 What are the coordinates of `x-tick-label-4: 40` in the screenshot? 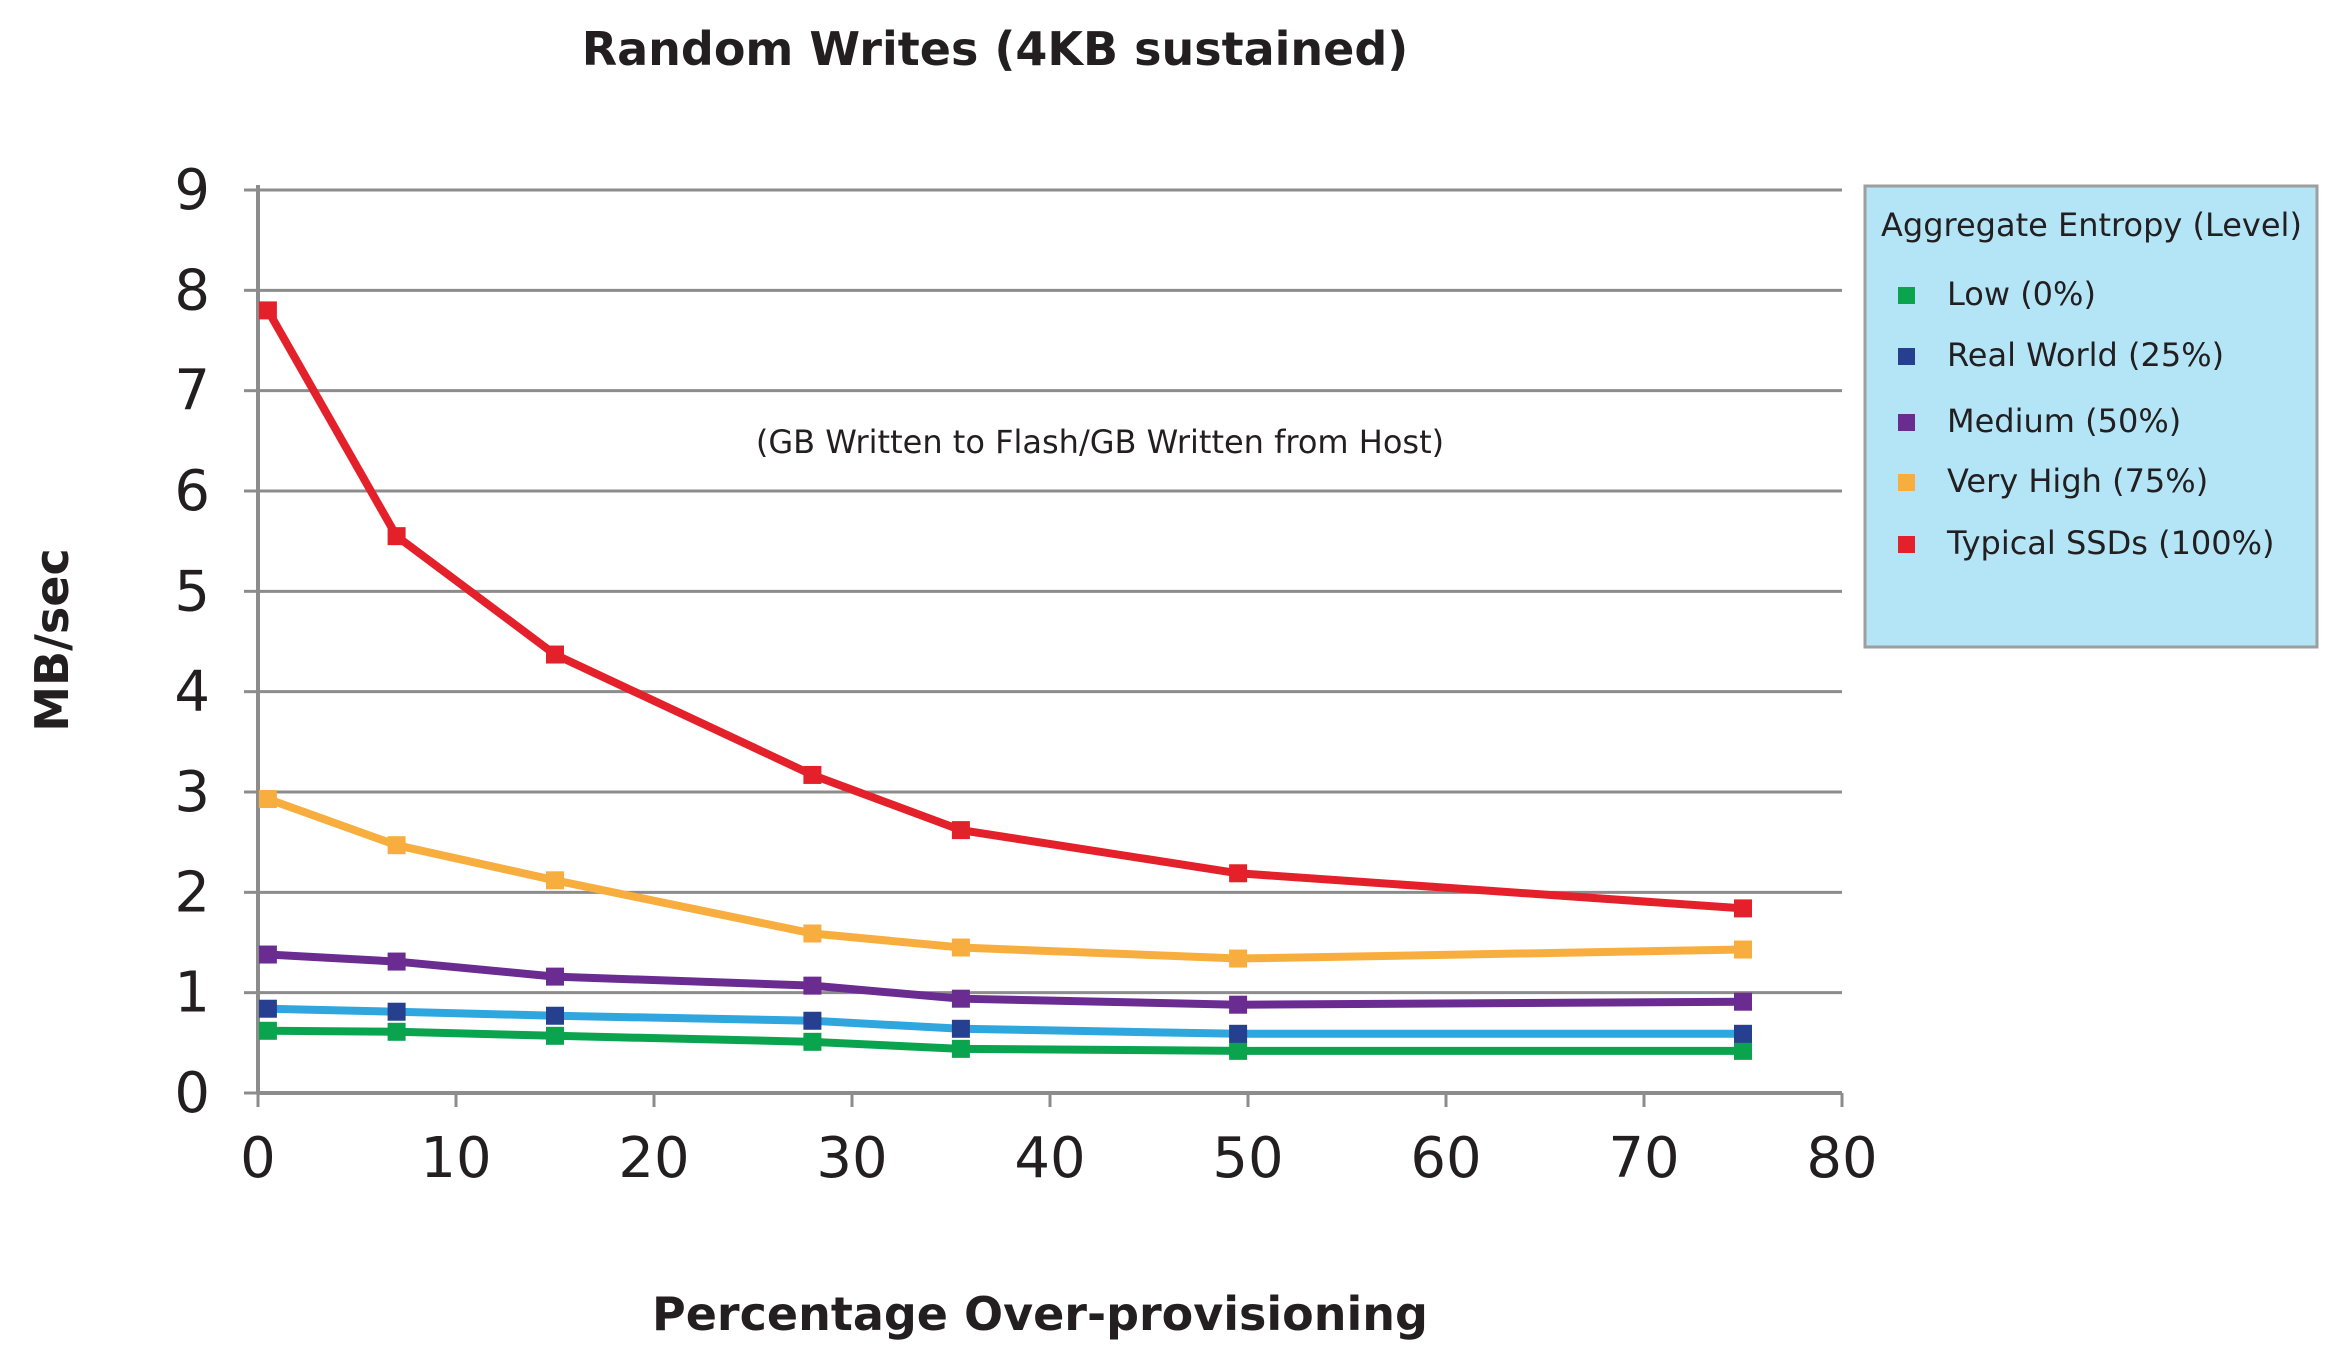 It's located at (1049, 1158).